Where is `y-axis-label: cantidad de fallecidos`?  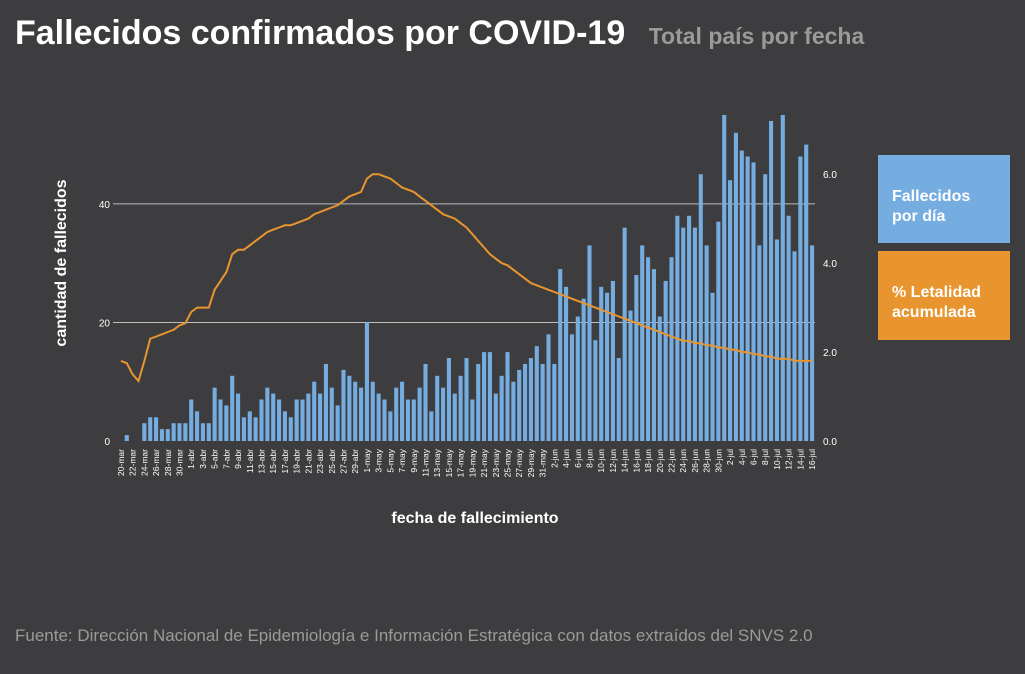
y-axis-label: cantidad de fallecidos is located at coordinates (61, 262).